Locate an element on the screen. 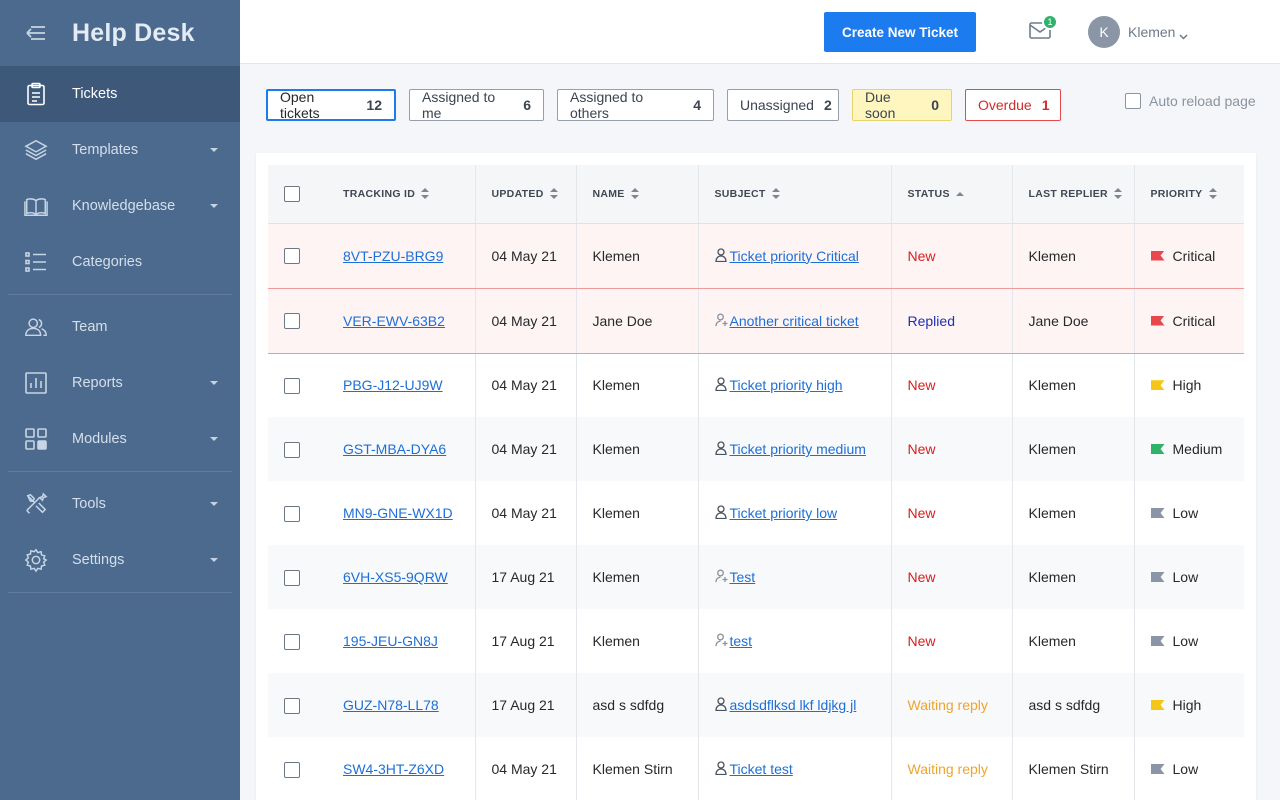 The height and width of the screenshot is (800, 1280). tracking-id-link: GUZ-N78-LL78 is located at coordinates (391, 705).